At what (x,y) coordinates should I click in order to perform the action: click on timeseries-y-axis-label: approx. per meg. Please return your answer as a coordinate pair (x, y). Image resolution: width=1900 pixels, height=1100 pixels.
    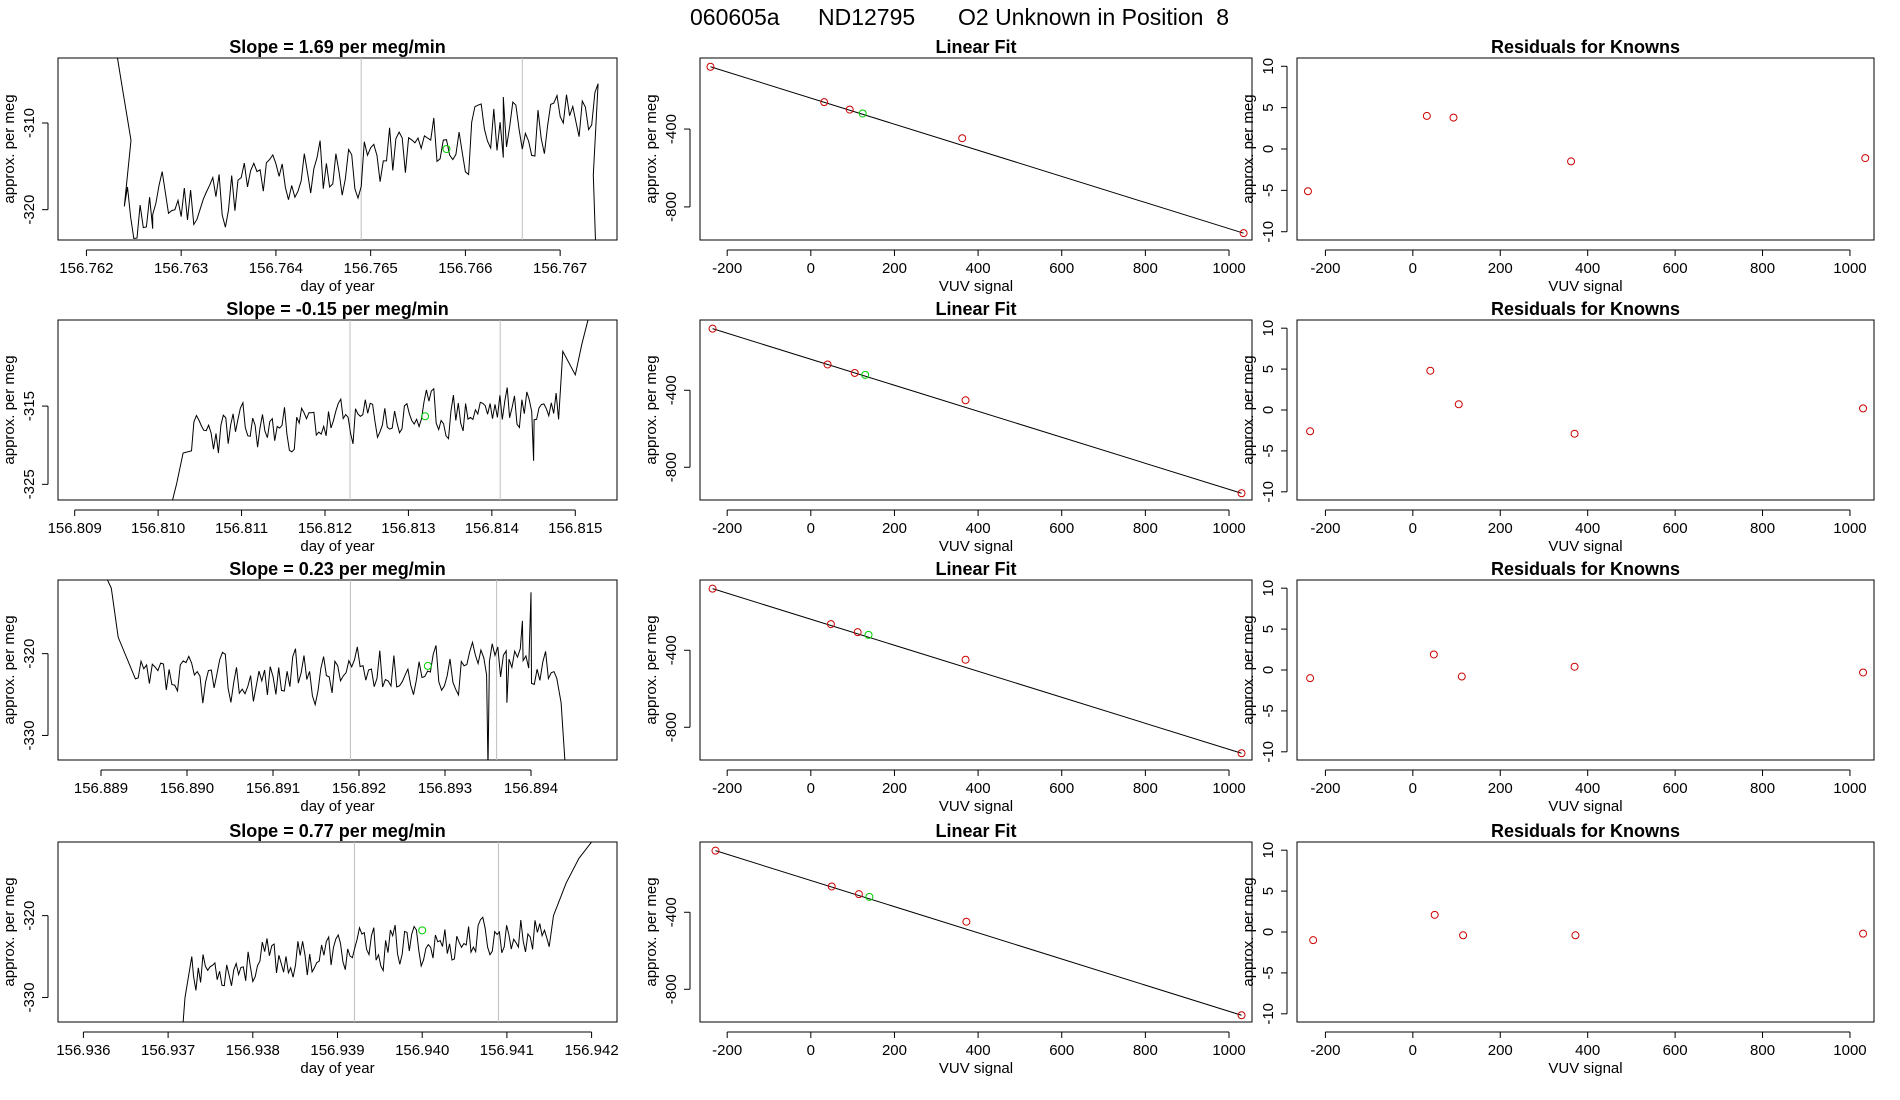
    Looking at the image, I should click on (9, 669).